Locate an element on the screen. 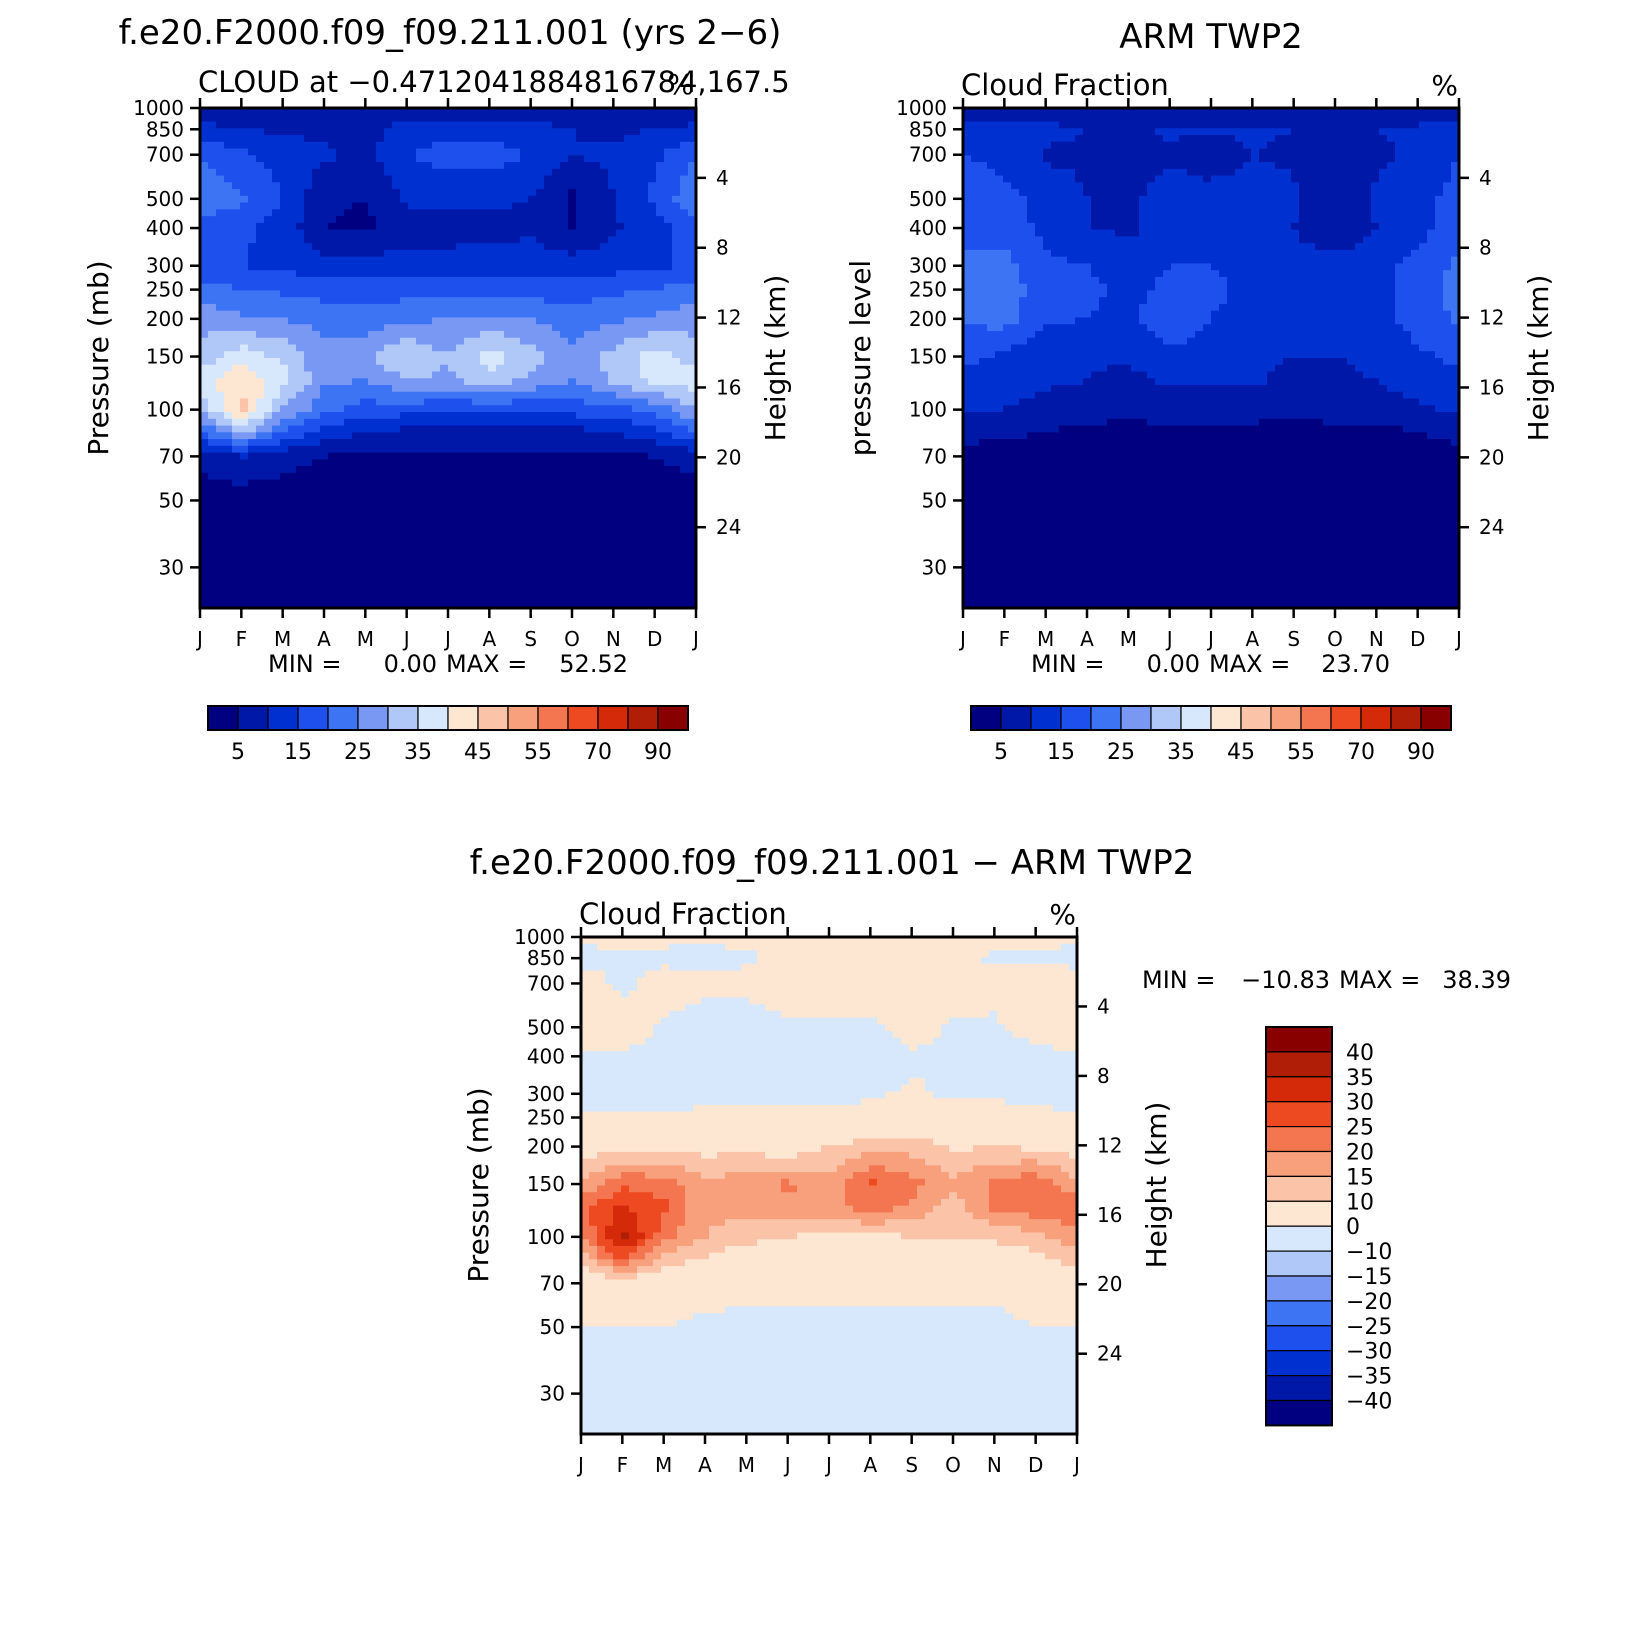  colorbar-swatch is located at coordinates (343, 718).